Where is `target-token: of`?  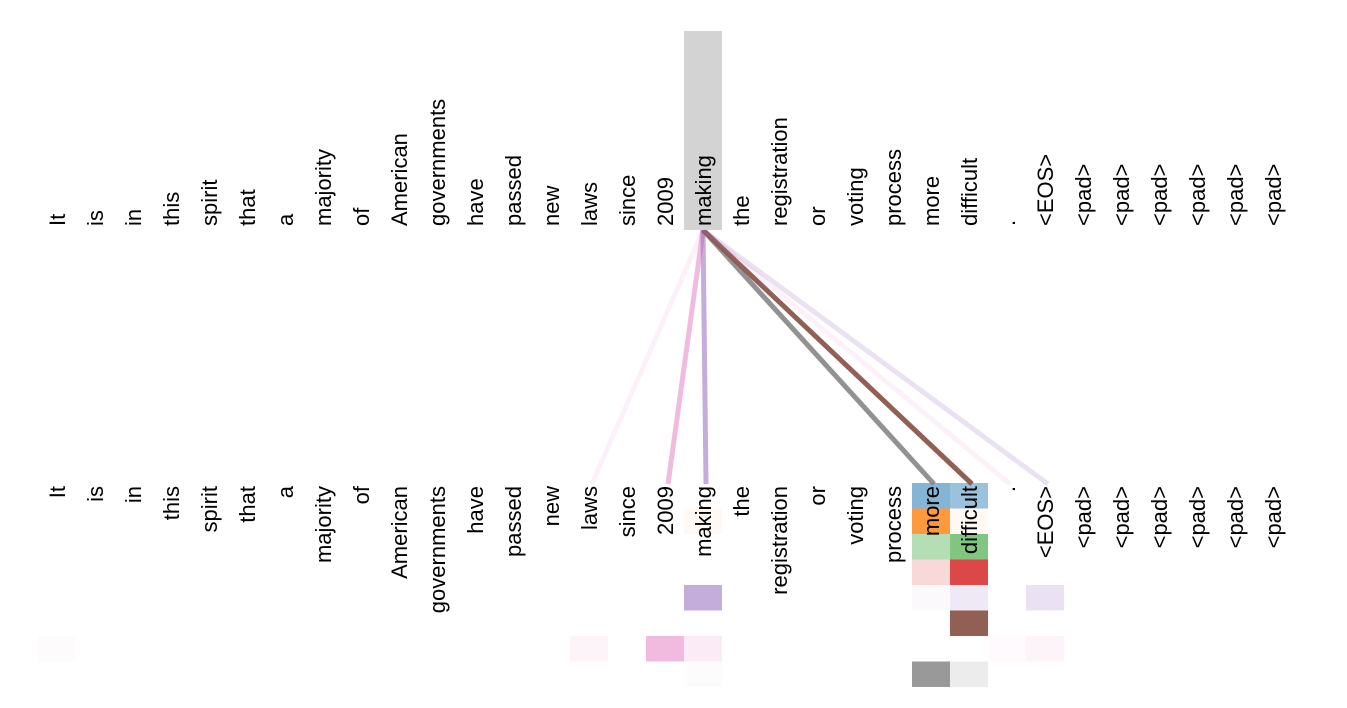 target-token: of is located at coordinates (361, 494).